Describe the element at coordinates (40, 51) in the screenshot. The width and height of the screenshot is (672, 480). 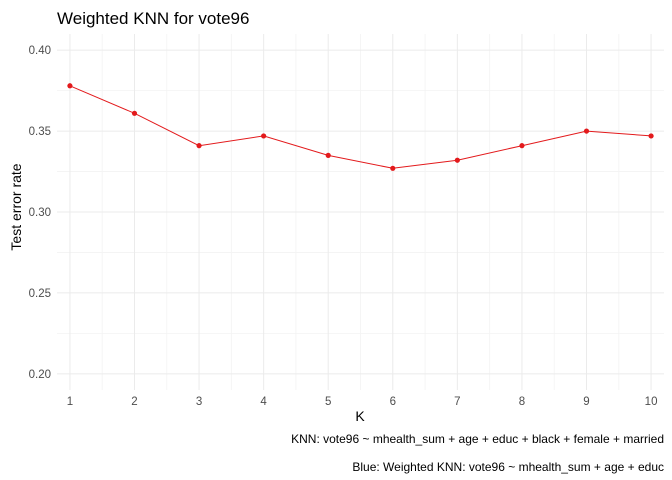
I see `y-tick-label: 0.40` at that location.